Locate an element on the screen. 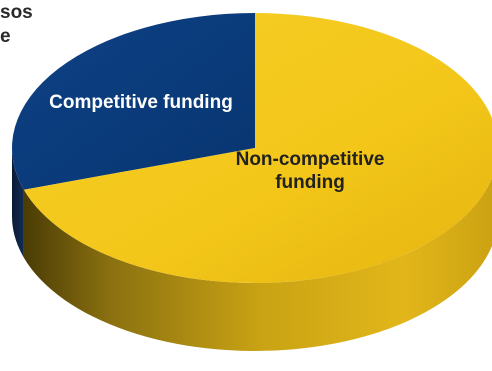  slice-label-non-competitive-funding: Non-competitive funding is located at coordinates (310, 171).